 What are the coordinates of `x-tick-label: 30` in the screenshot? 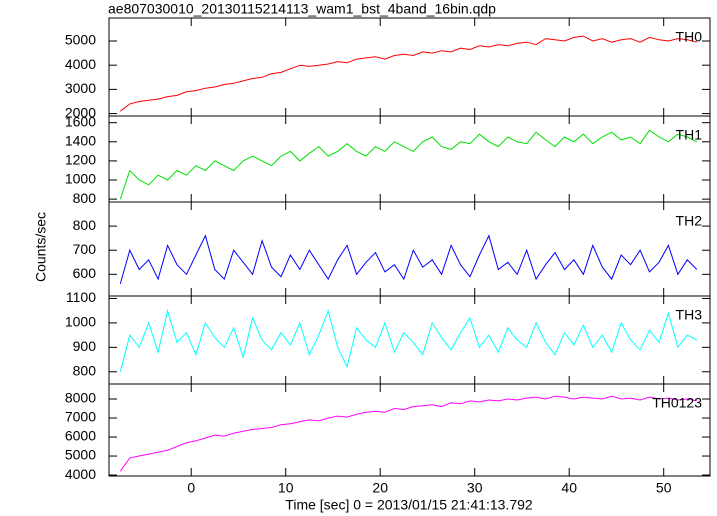 It's located at (475, 488).